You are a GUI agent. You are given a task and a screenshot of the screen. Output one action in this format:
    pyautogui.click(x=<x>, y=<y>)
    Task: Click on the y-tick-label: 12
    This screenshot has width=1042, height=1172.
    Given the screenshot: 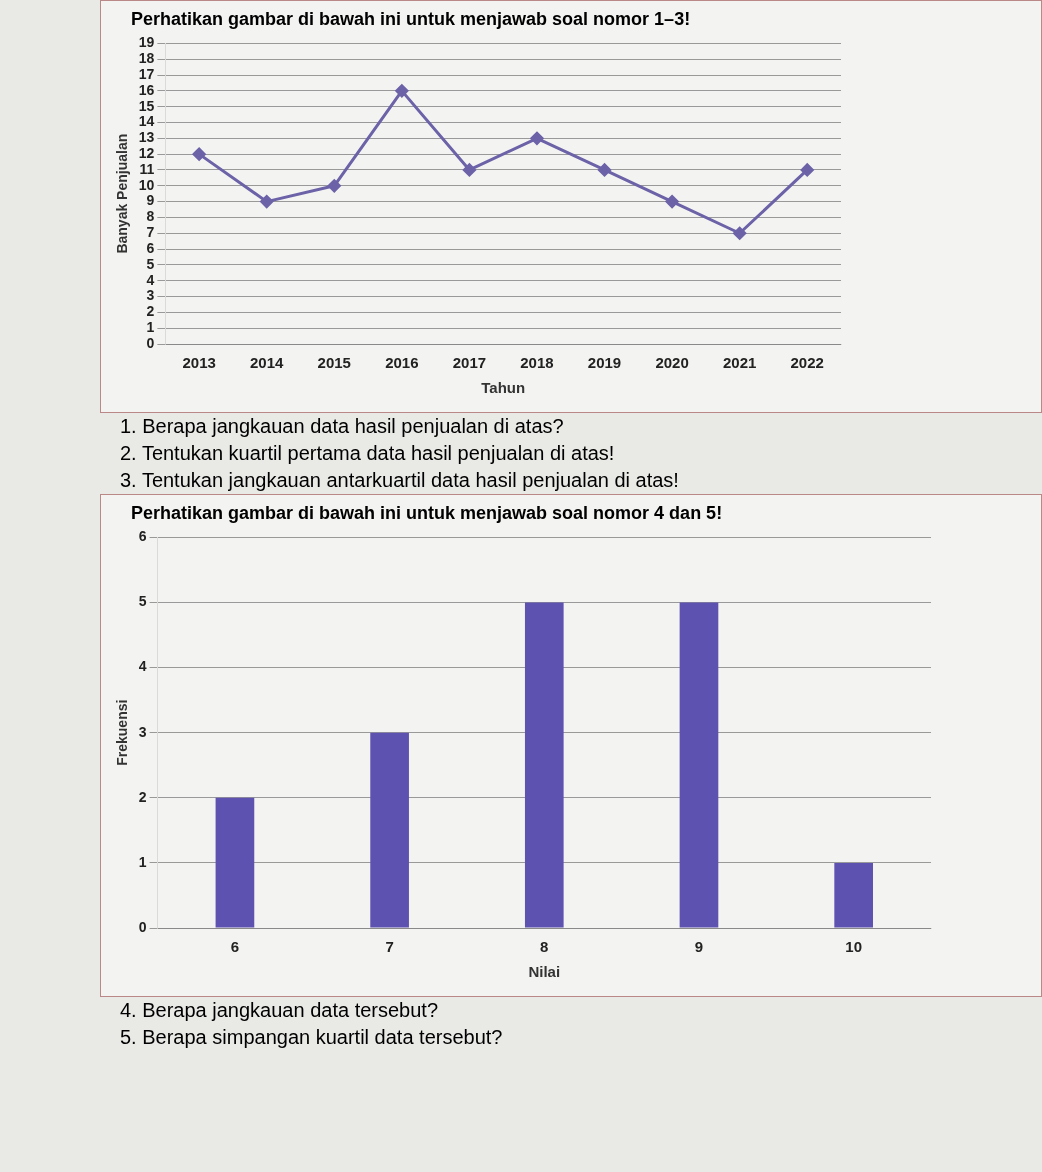 What is the action you would take?
    pyautogui.click(x=146, y=153)
    